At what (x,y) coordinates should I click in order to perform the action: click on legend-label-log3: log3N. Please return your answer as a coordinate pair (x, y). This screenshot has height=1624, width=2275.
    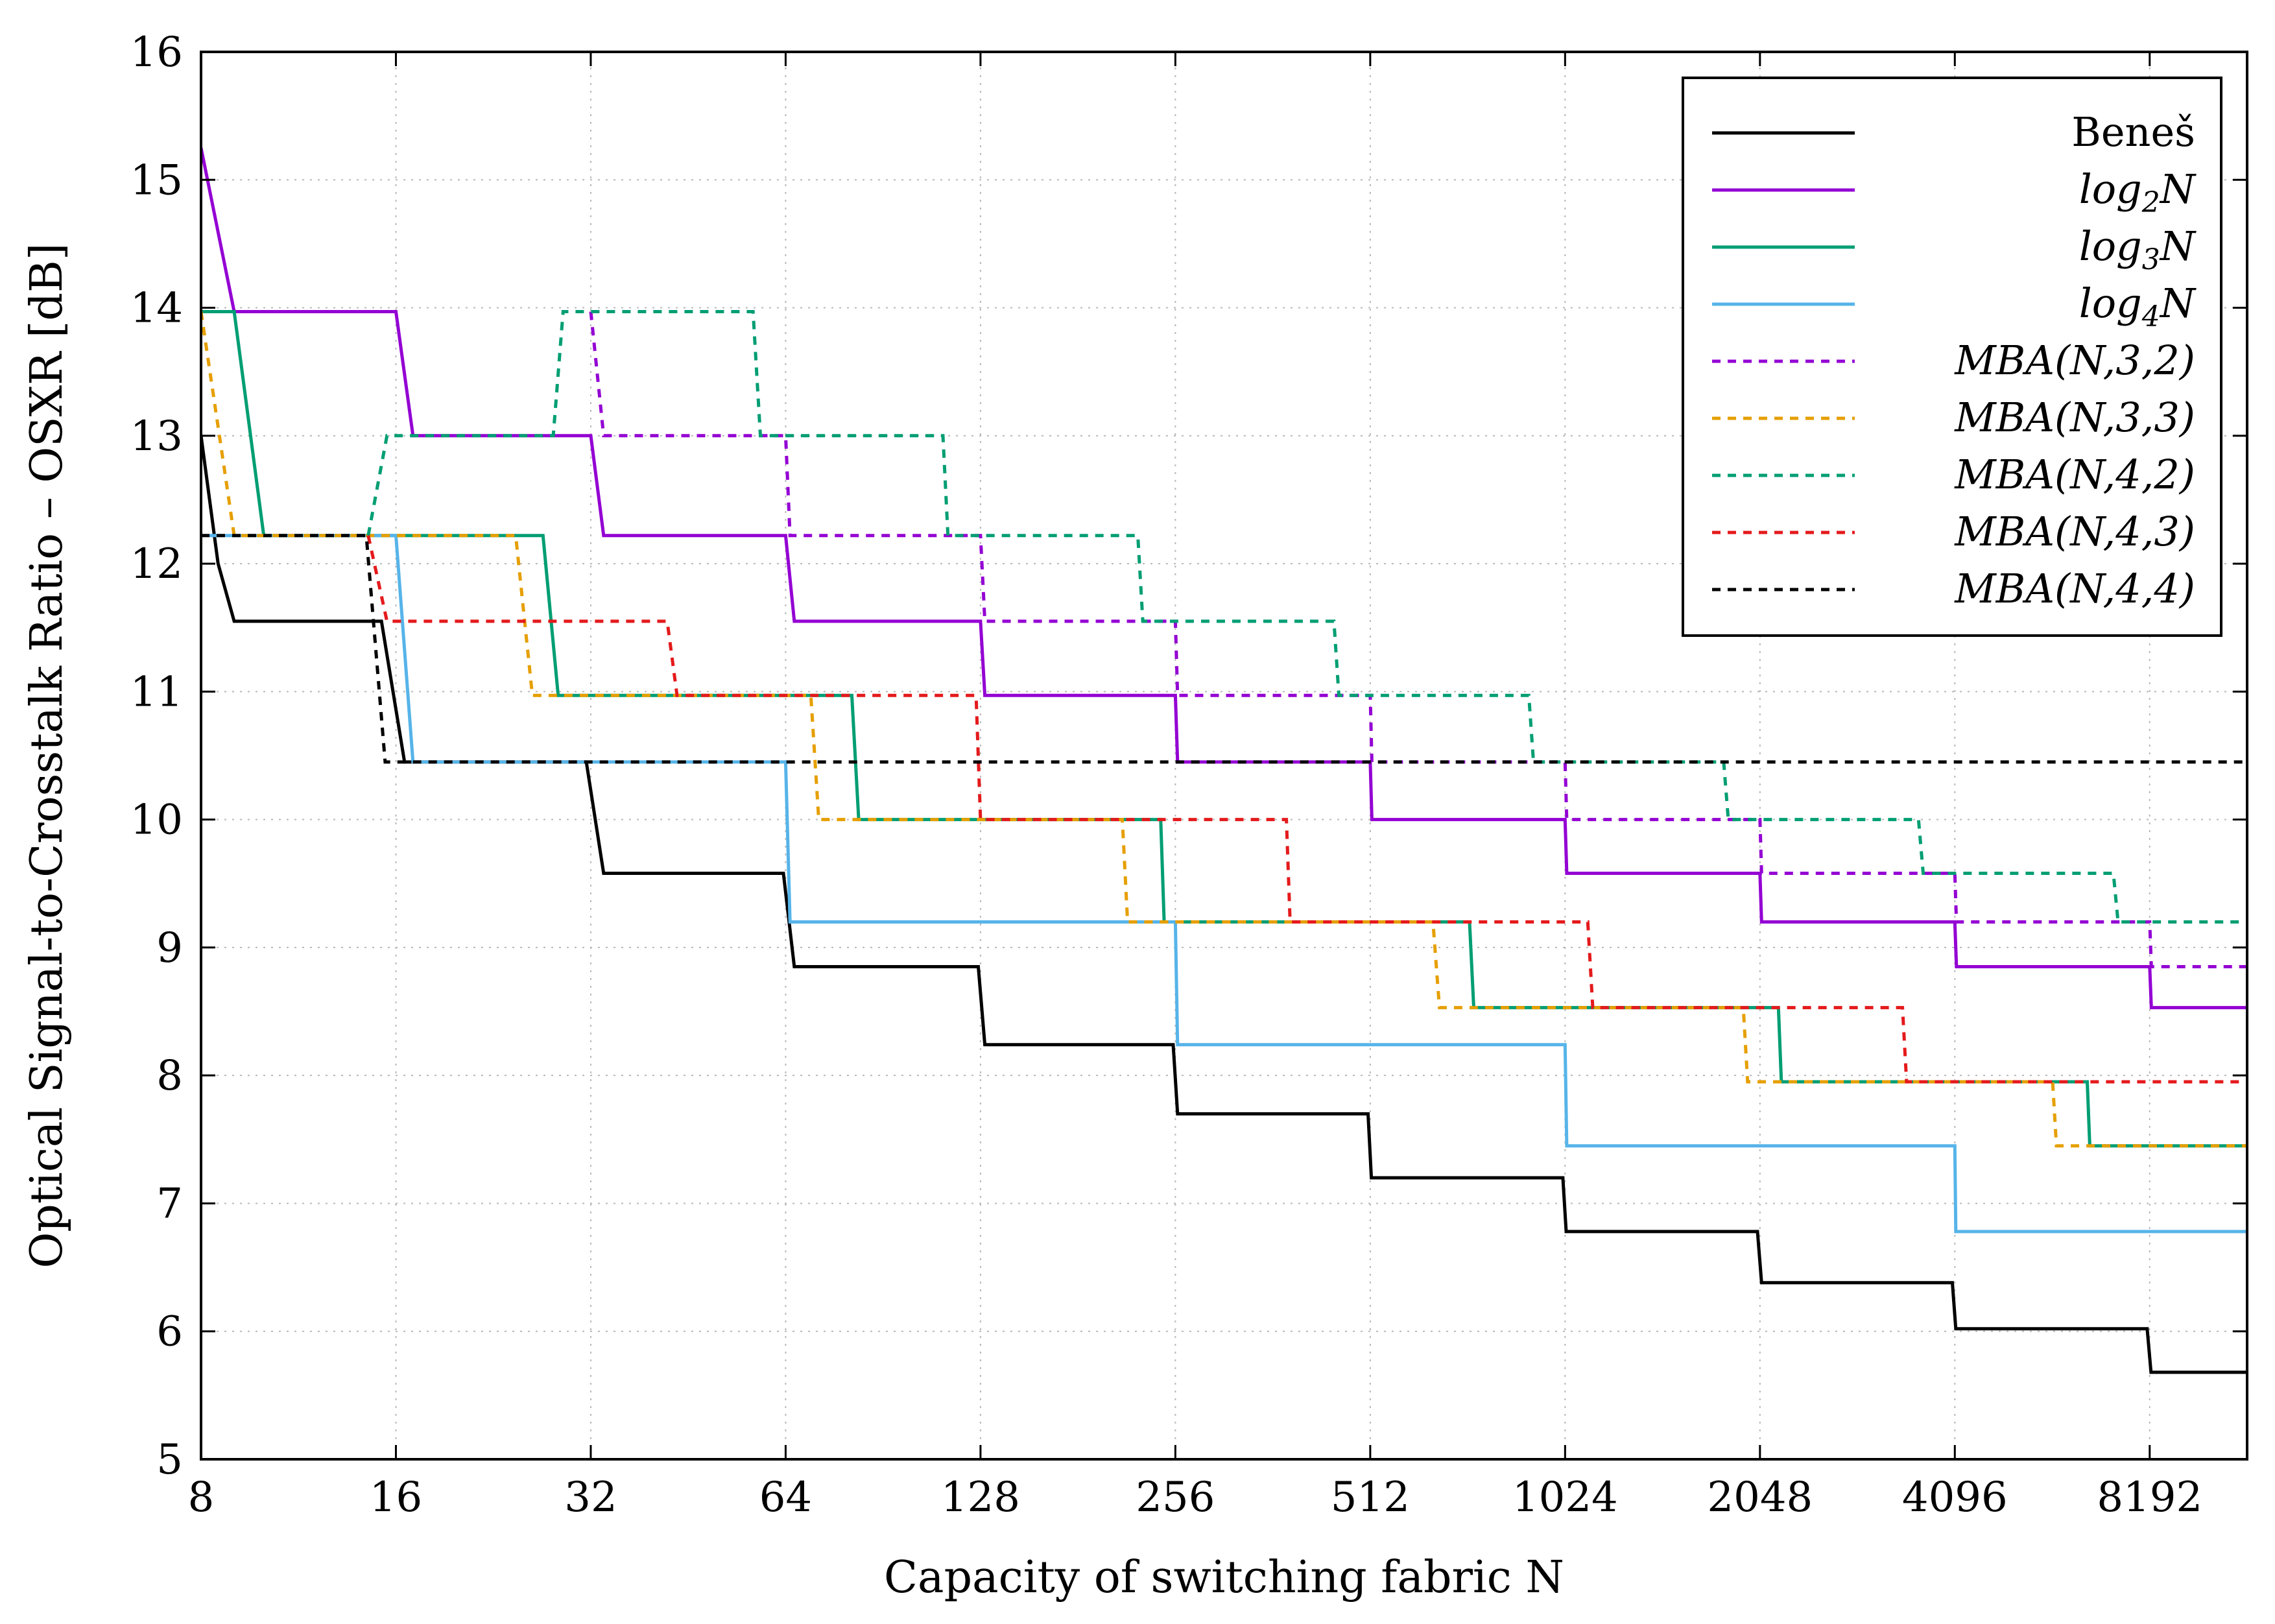
    Looking at the image, I should click on (2138, 249).